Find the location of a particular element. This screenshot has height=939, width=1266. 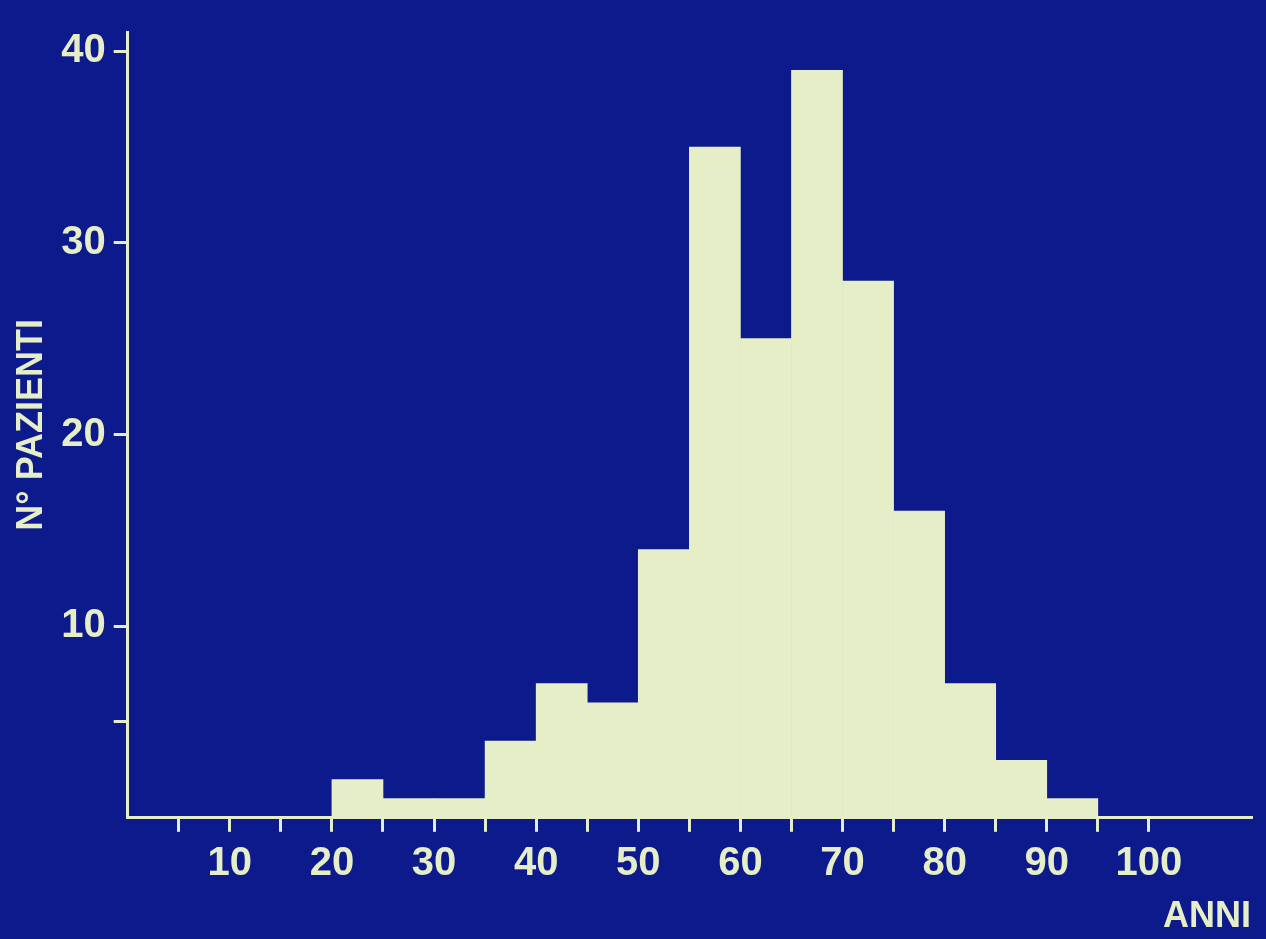

x-tick-label: 80 is located at coordinates (944, 860).